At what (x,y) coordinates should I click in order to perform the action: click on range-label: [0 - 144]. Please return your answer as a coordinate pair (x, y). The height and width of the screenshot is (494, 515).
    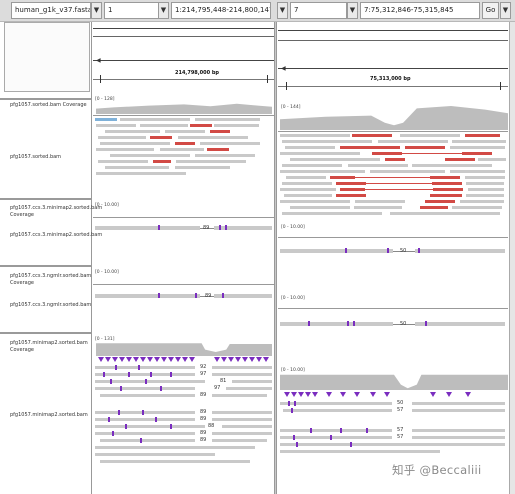
    Looking at the image, I should click on (291, 107).